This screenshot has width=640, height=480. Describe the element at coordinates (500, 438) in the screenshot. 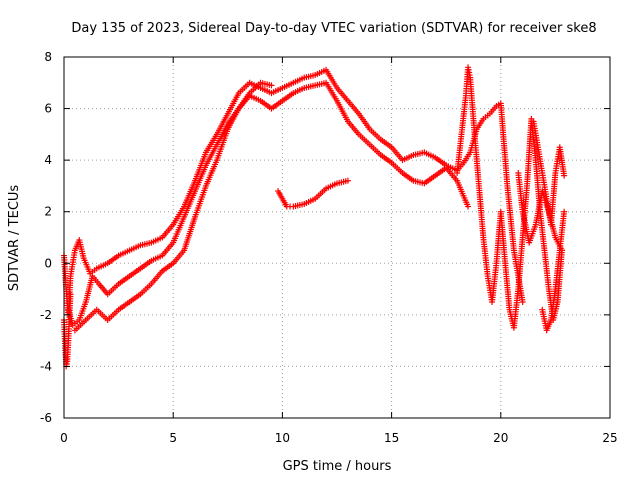

I see `x-tick-label: 20` at that location.